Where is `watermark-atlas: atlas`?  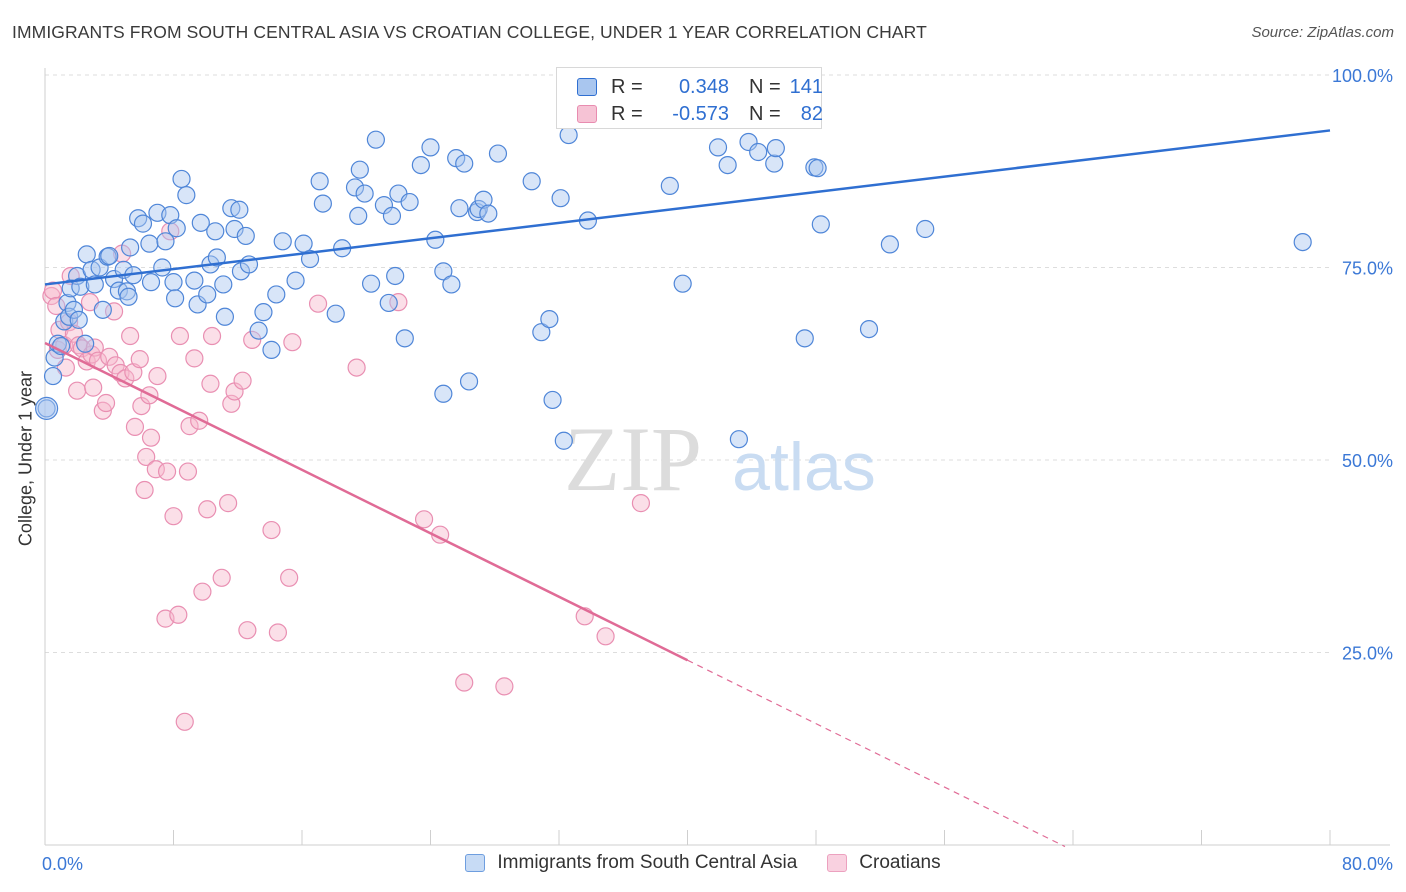 watermark-atlas: atlas is located at coordinates (804, 467).